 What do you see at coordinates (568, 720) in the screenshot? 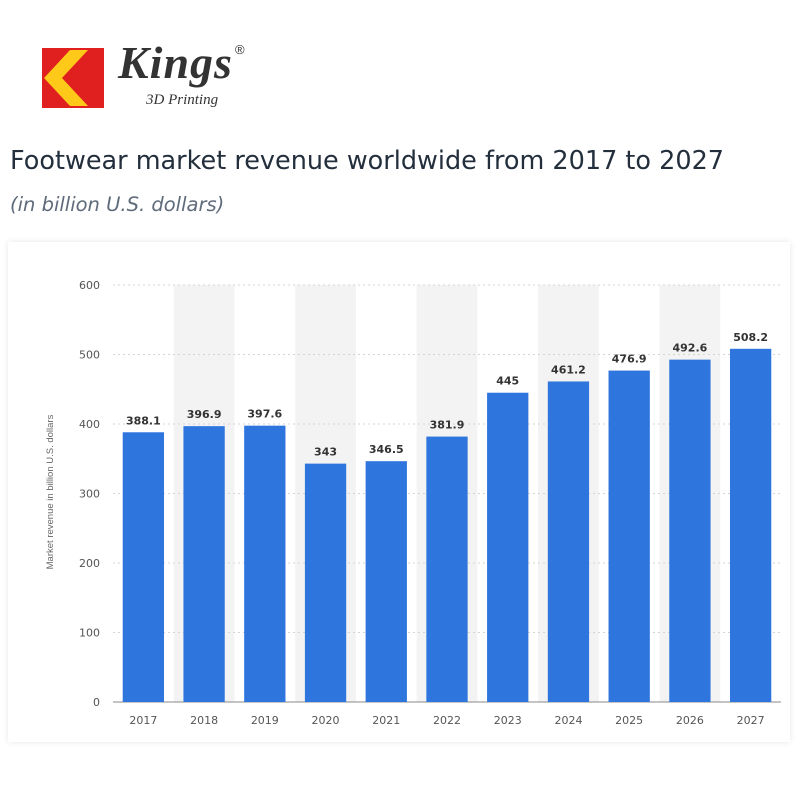
I see `x-tick-label-2024: 2024` at bounding box center [568, 720].